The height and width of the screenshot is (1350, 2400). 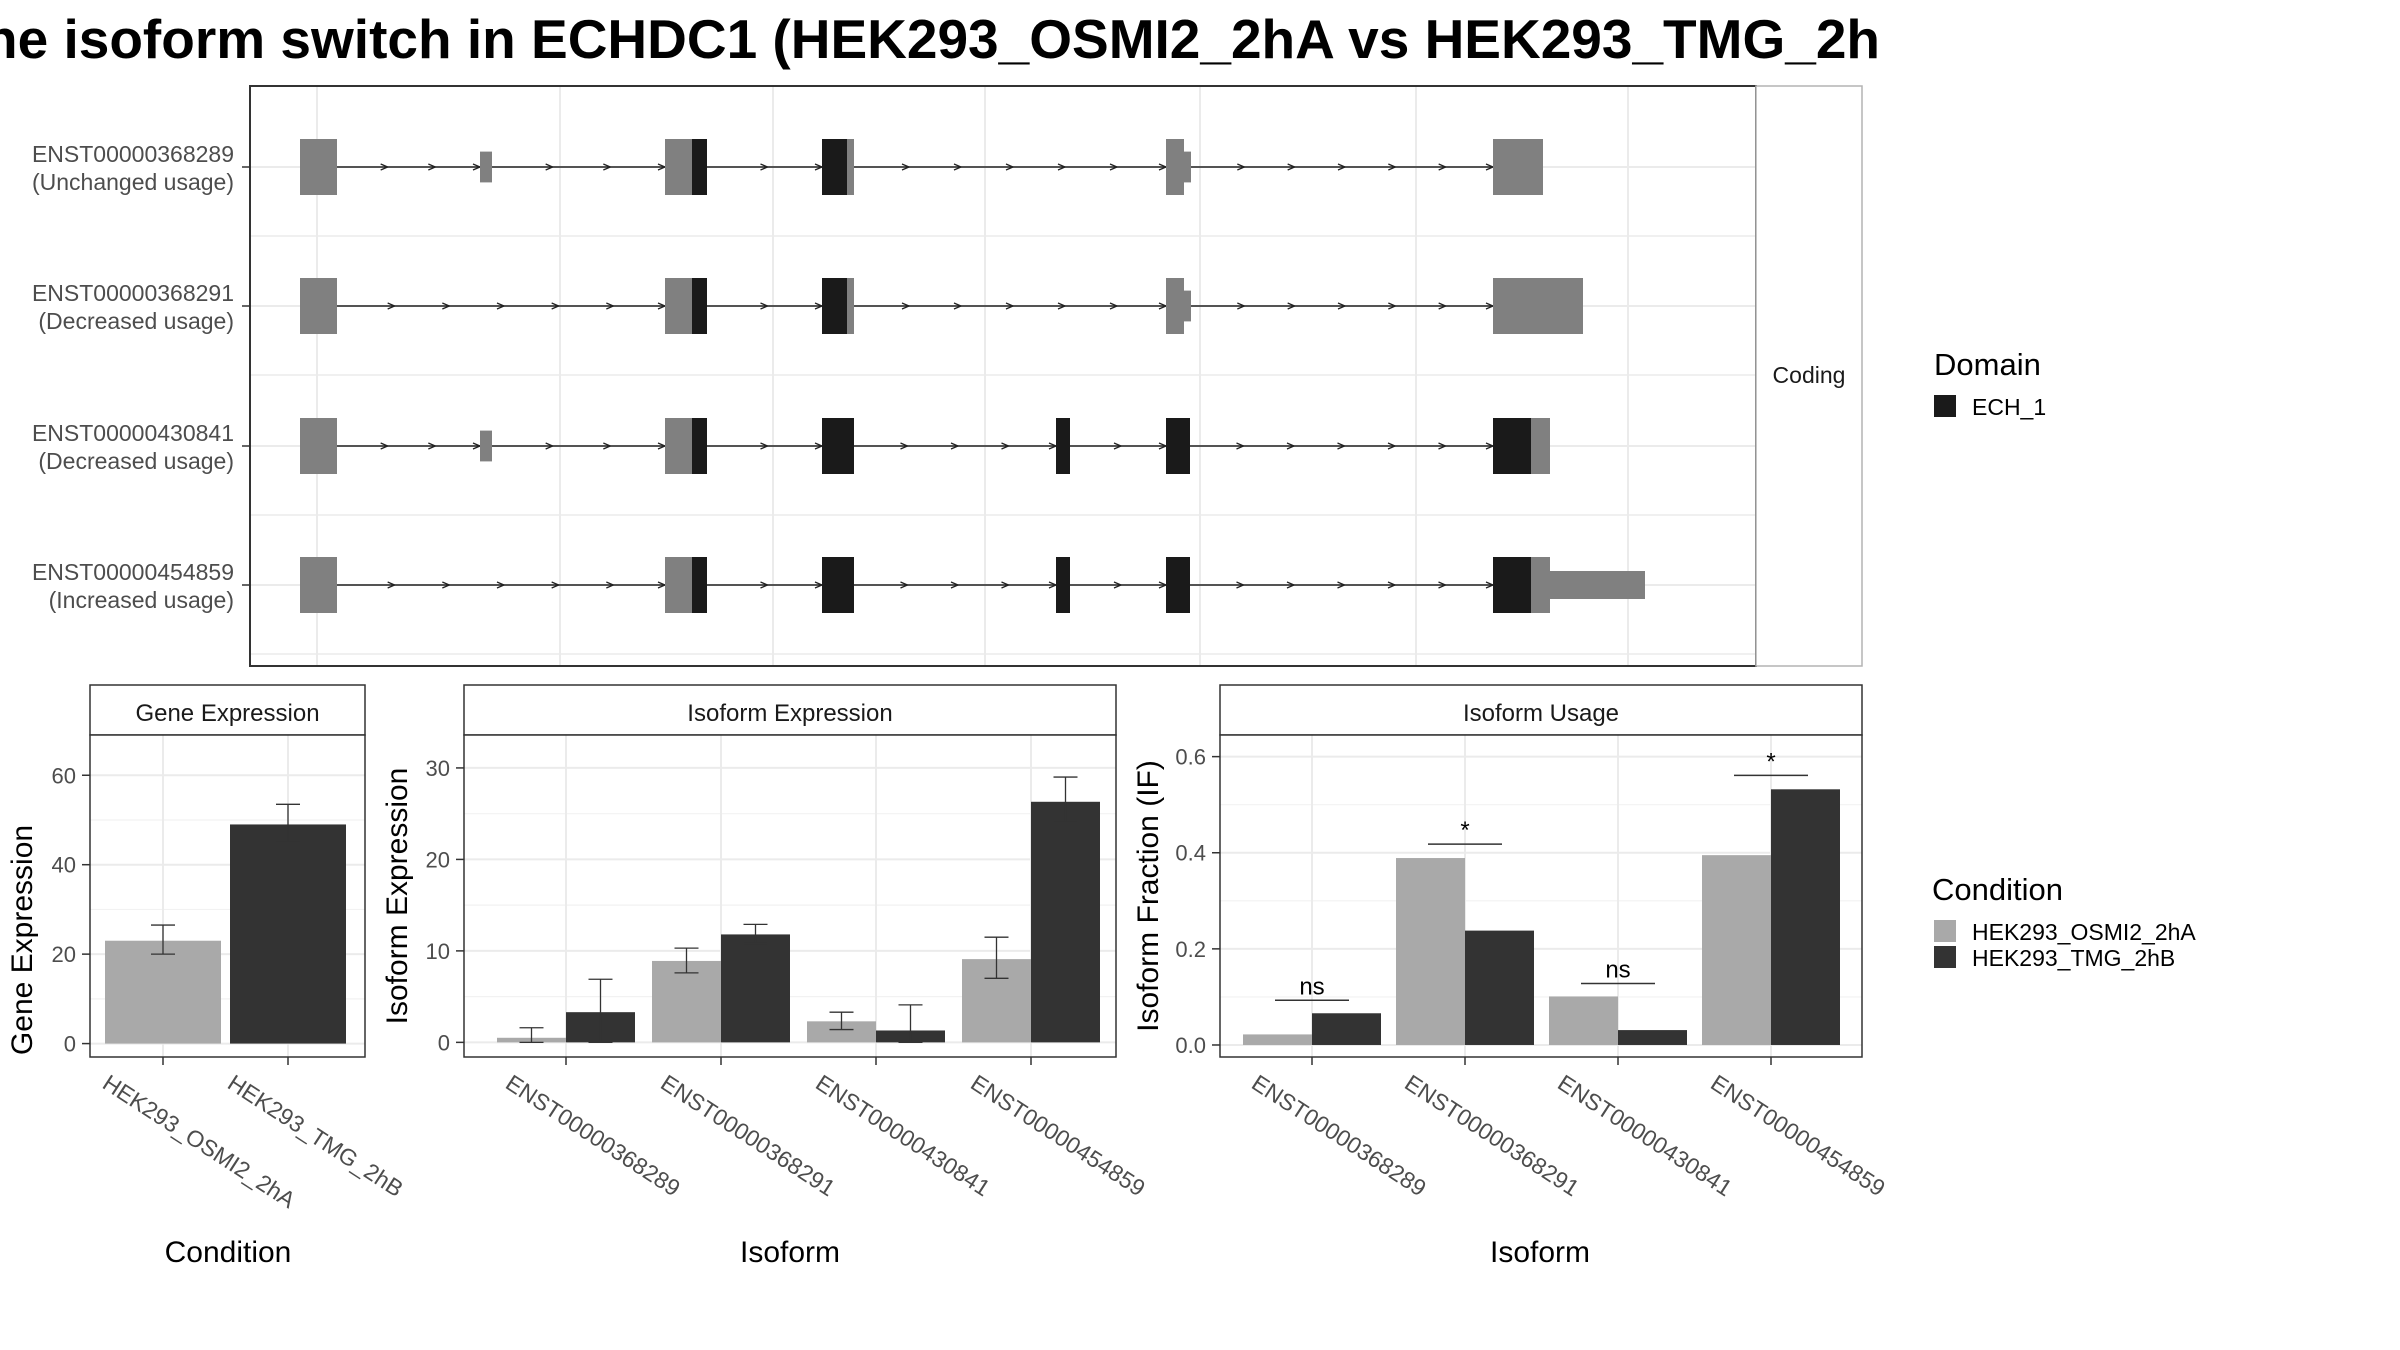 I want to click on significance-annotation: ns, so click(x=1618, y=970).